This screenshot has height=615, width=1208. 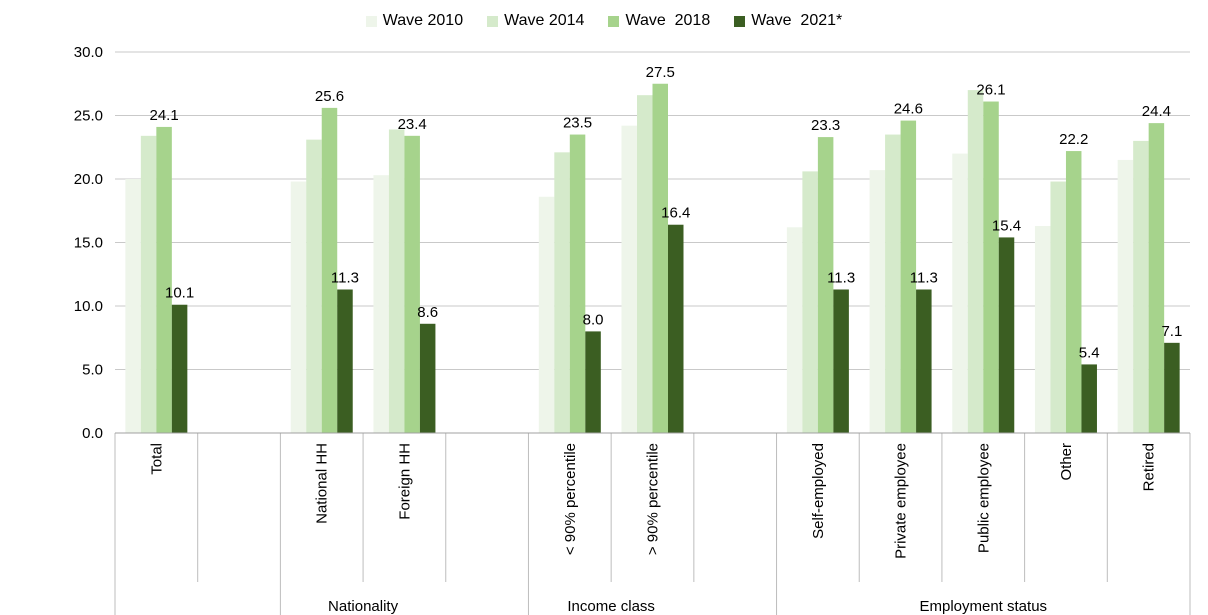 I want to click on category-label: < 90% percentile, so click(x=570, y=499).